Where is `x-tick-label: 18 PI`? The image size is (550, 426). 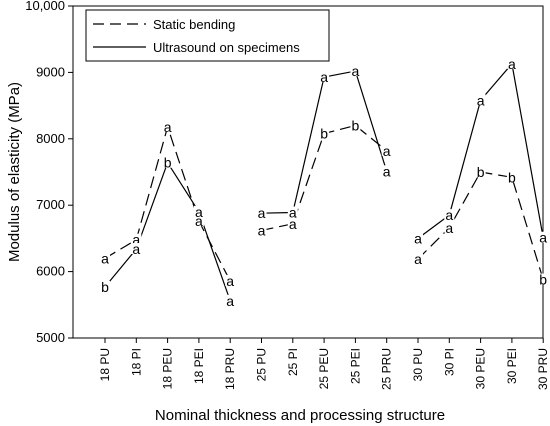
x-tick-label: 18 PI is located at coordinates (136, 362).